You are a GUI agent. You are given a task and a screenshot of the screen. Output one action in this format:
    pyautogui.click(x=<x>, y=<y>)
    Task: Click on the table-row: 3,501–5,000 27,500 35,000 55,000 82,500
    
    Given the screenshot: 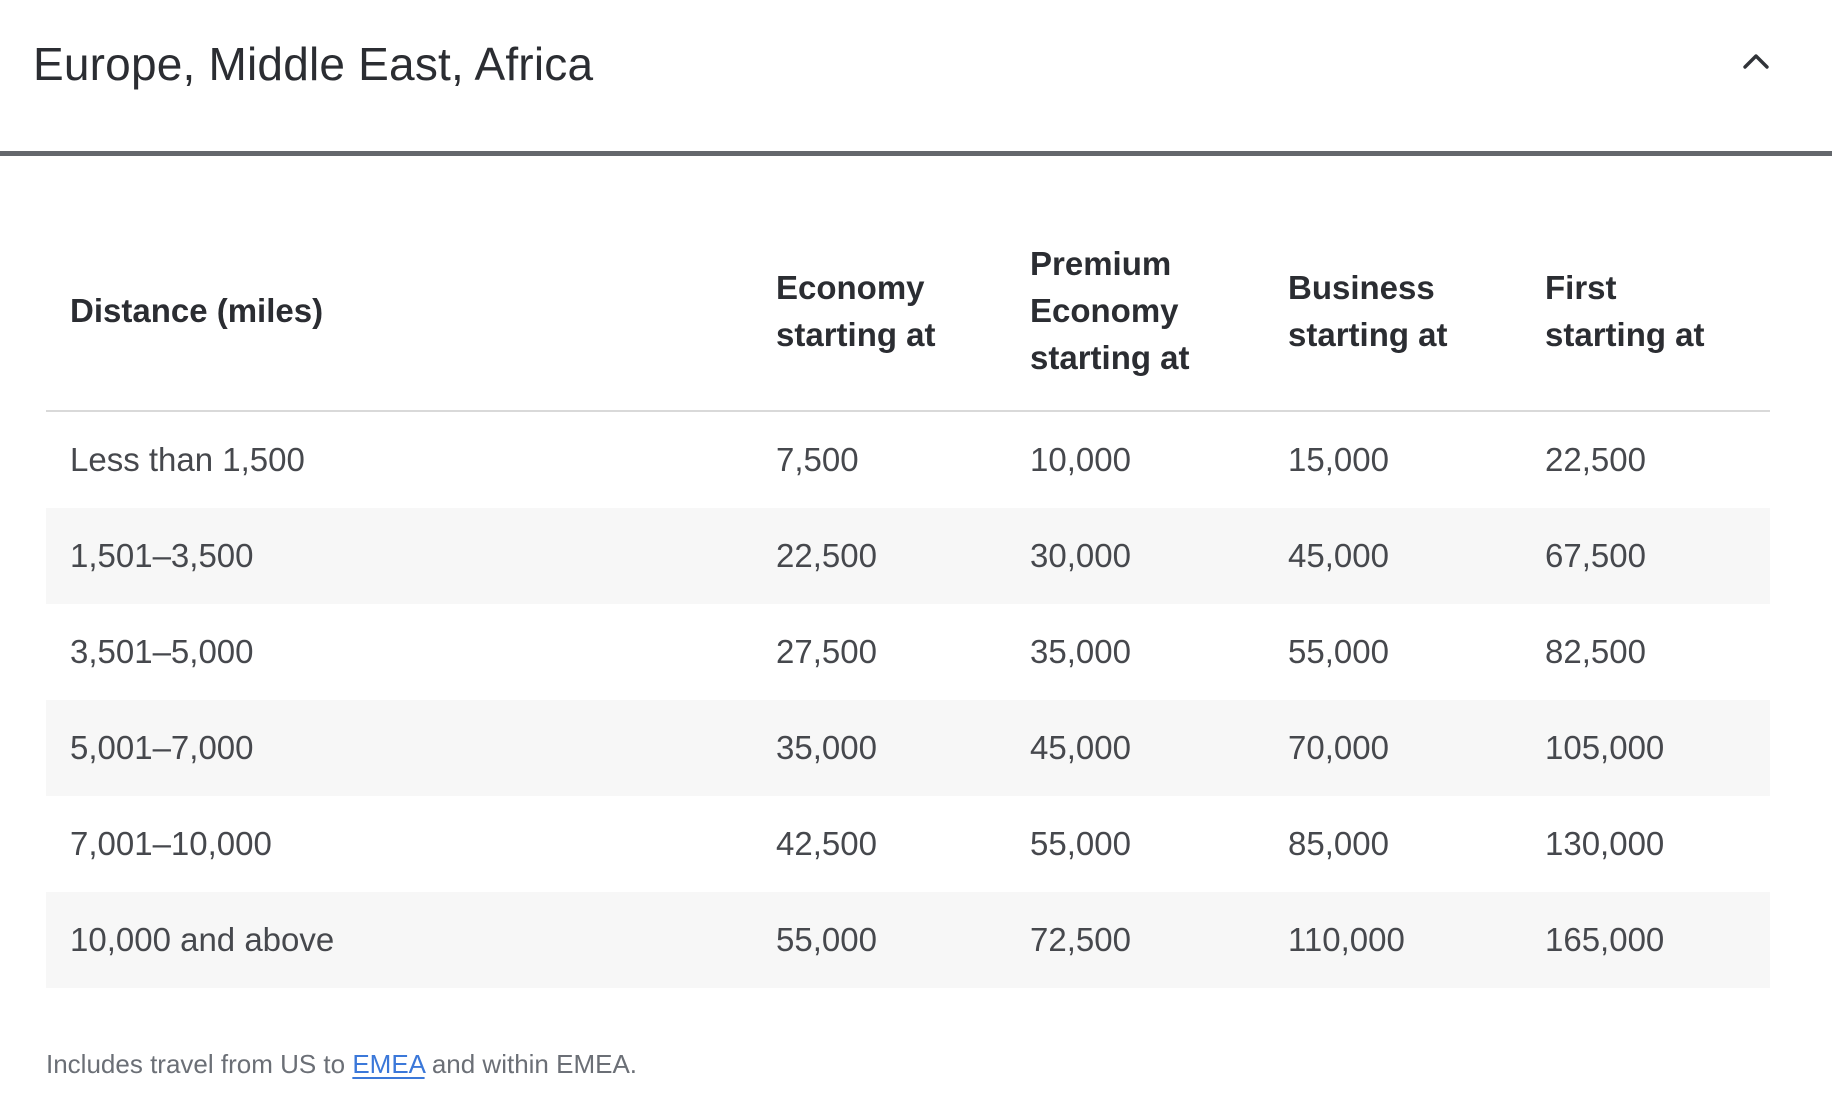 What is the action you would take?
    pyautogui.click(x=908, y=652)
    